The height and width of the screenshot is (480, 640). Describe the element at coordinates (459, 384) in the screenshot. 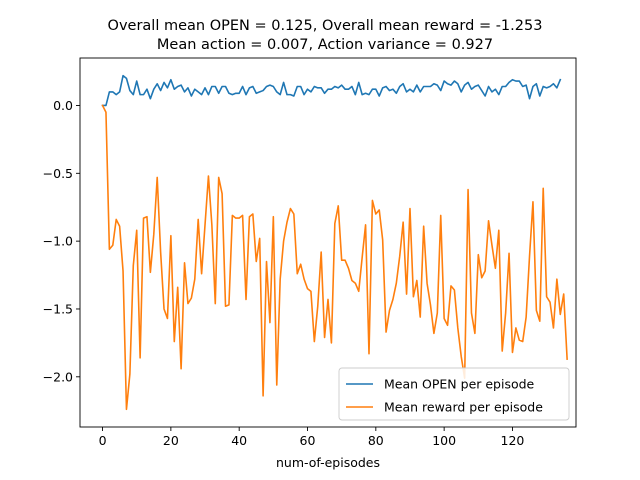

I see `legend-label-open: Mean OPEN per episode` at that location.